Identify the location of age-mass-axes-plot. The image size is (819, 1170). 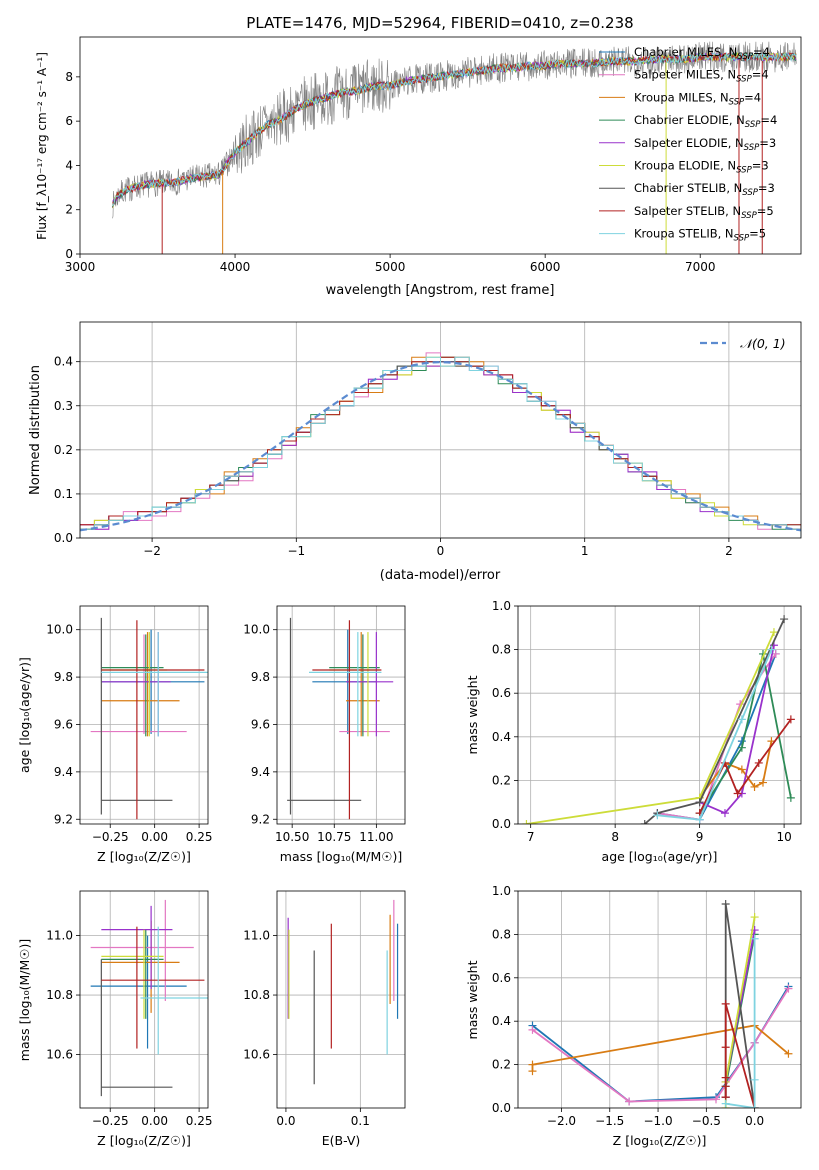
(341, 715).